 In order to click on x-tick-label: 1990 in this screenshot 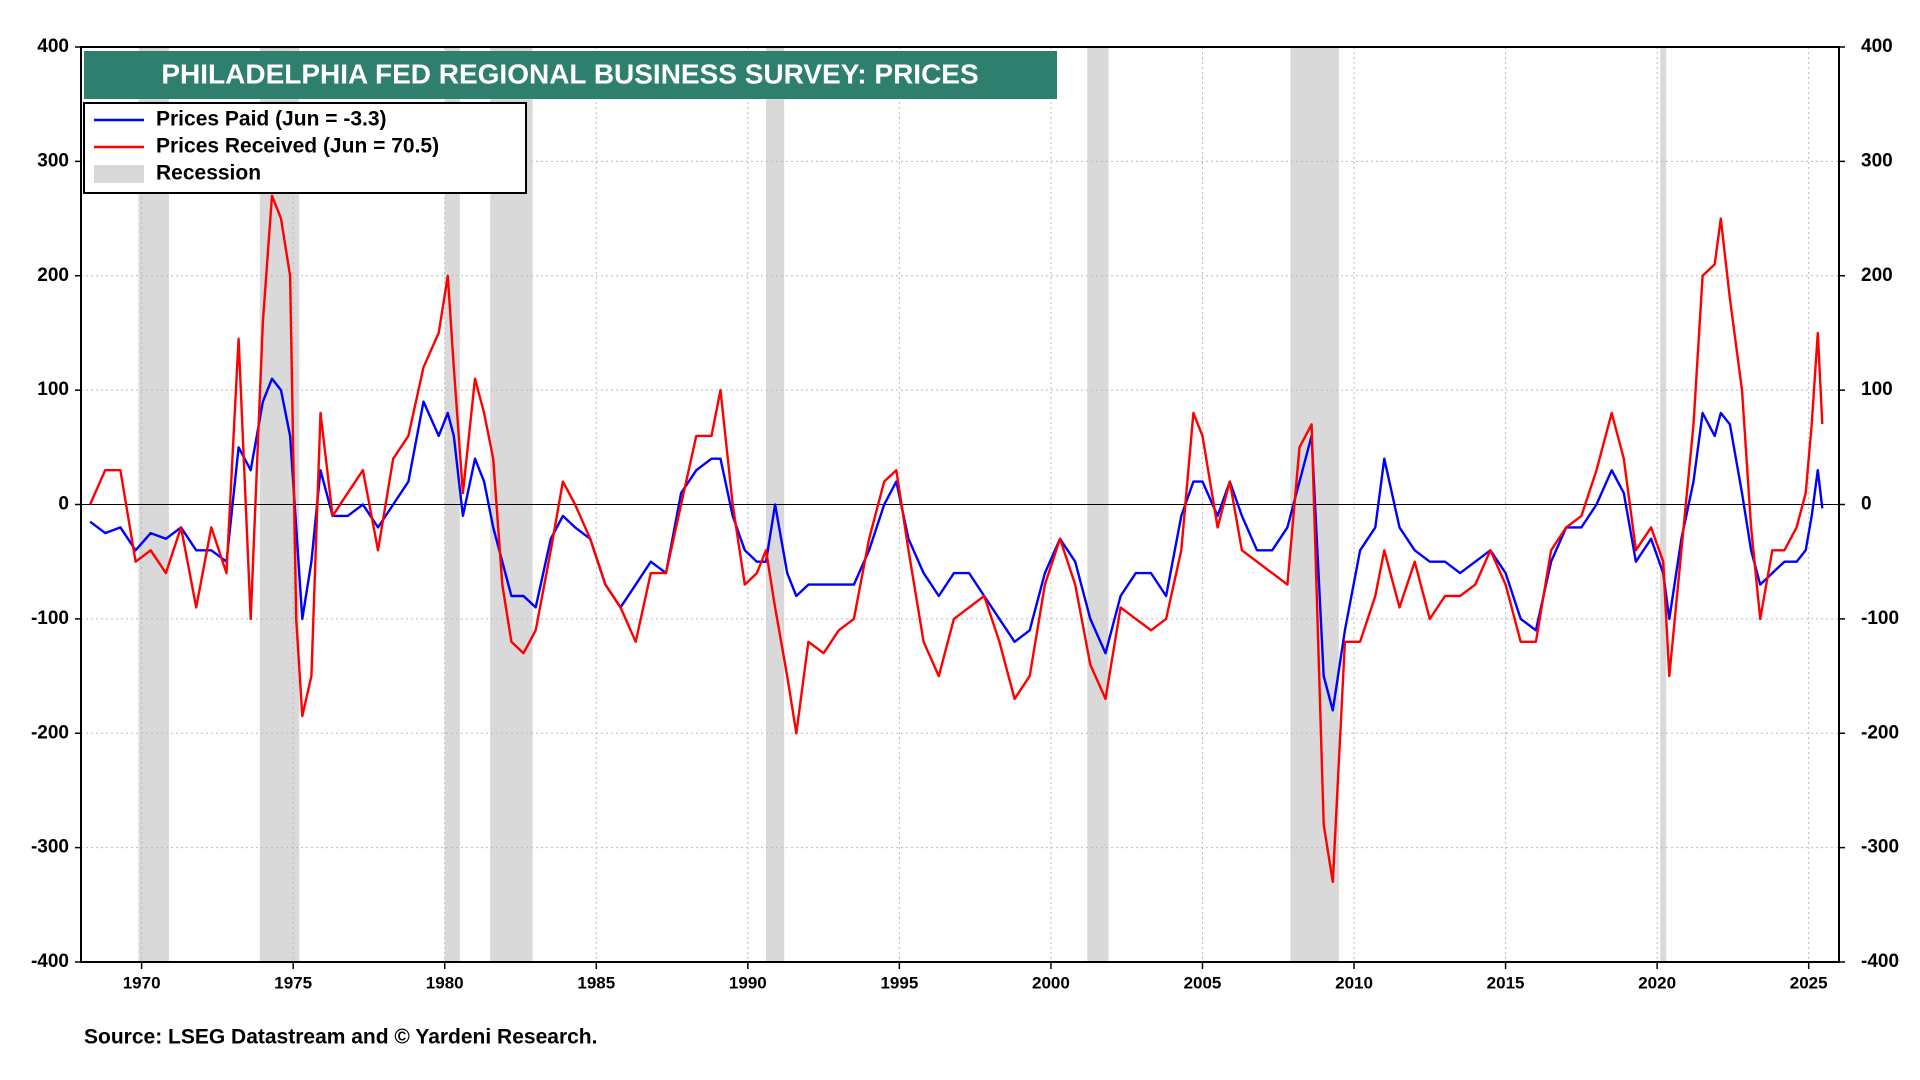, I will do `click(748, 982)`.